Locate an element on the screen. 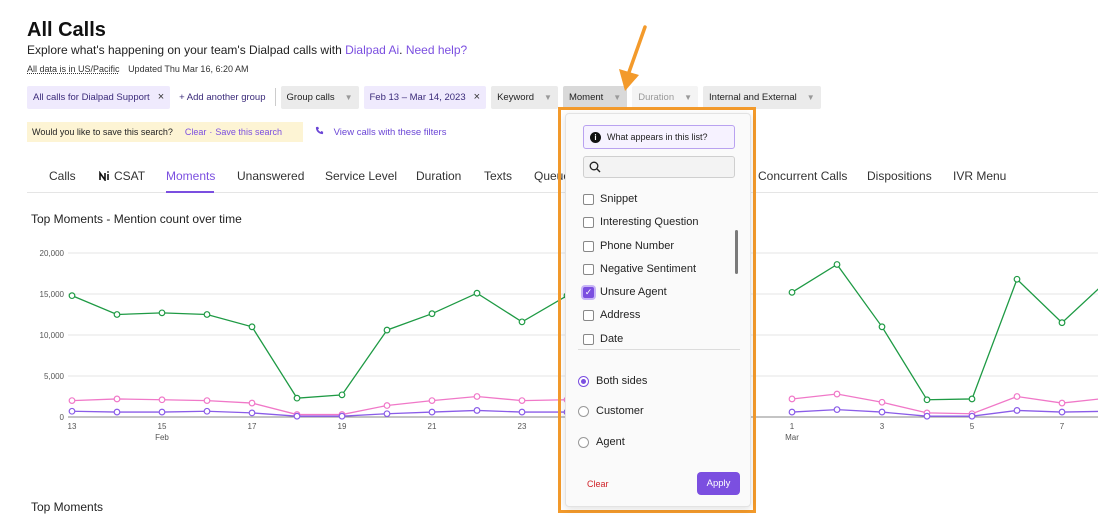 The image size is (1098, 518). radio-selected is located at coordinates (583, 381).